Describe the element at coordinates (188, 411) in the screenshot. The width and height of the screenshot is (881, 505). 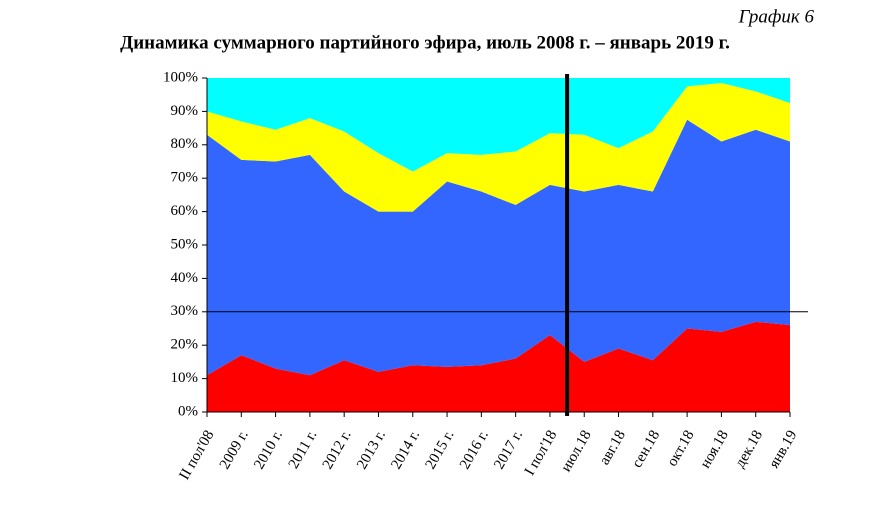
I see `y-tick-label: 0%` at that location.